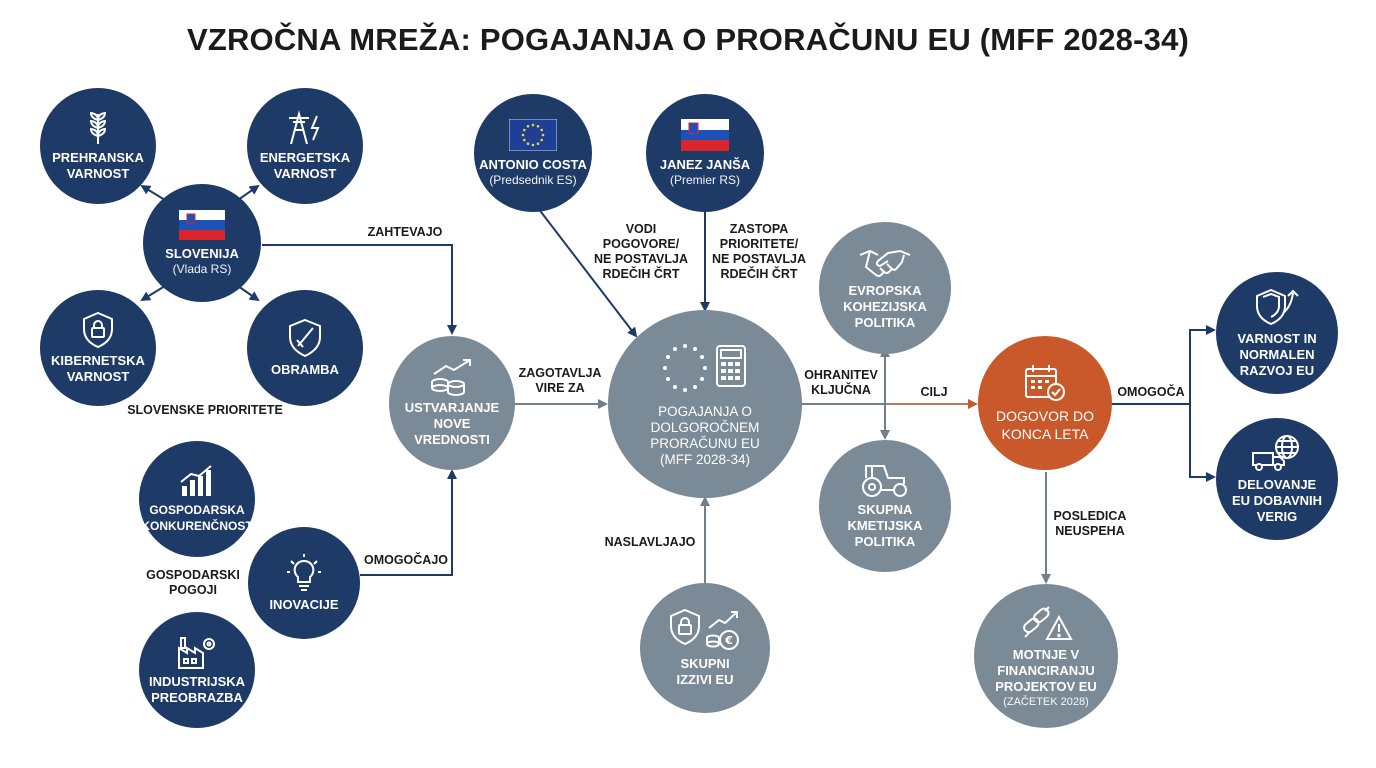  Describe the element at coordinates (1046, 701) in the screenshot. I see `node-sublabel: (ZAČETEK 2028)` at that location.